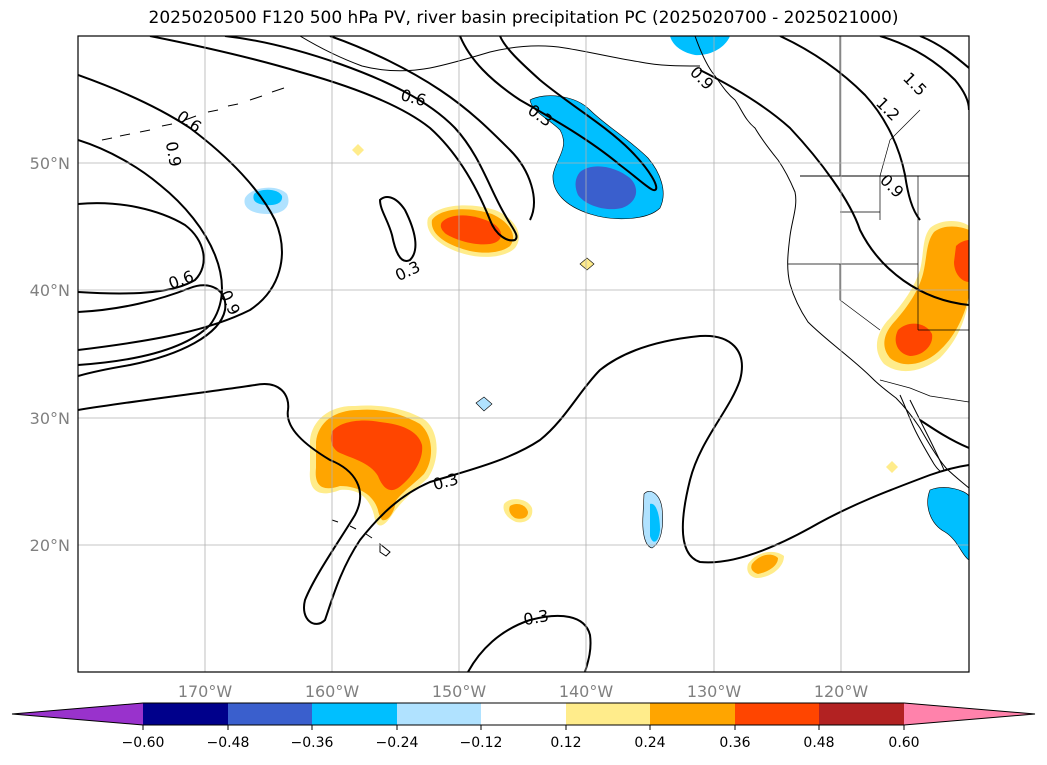  I want to click on colorbar-tick-label: −0.48, so click(228, 743).